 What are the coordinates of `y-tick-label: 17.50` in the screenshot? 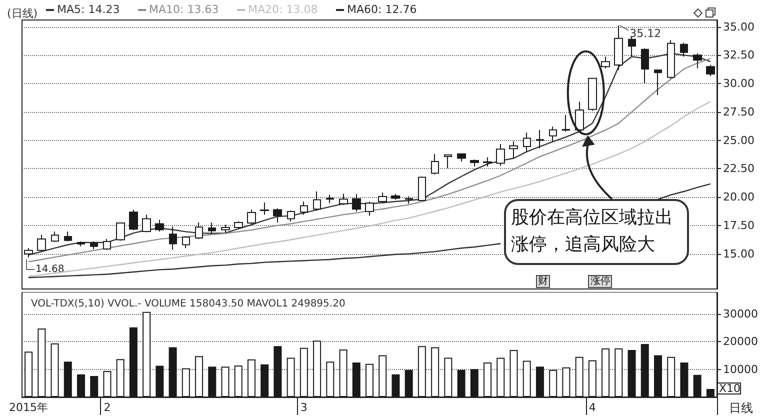 It's located at (738, 225).